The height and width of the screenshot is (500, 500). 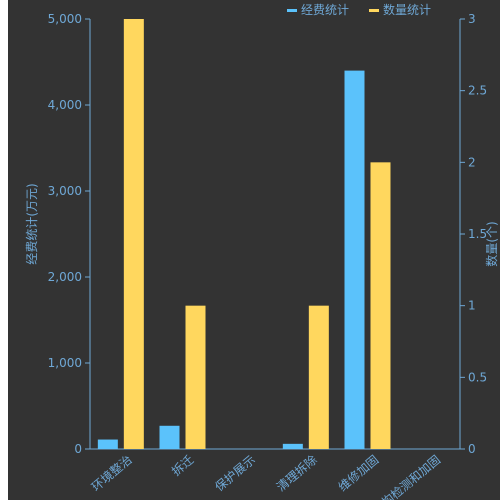 What do you see at coordinates (472, 449) in the screenshot?
I see `y-right-tick-label: 0` at bounding box center [472, 449].